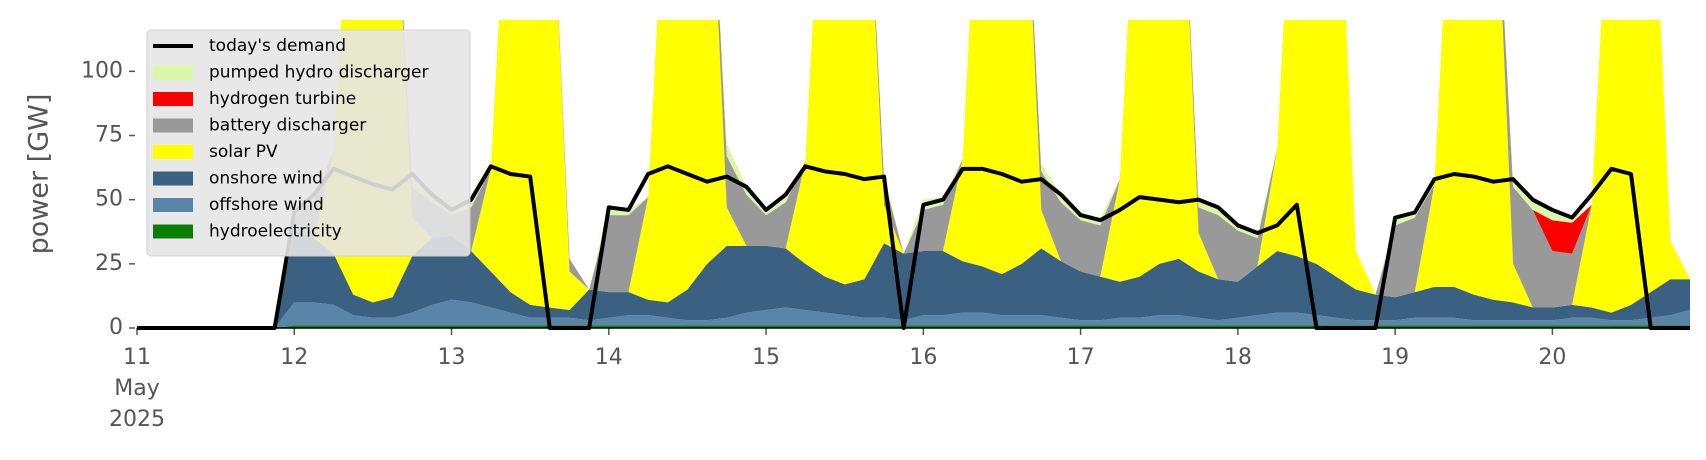 Image resolution: width=1706 pixels, height=460 pixels. I want to click on legend-box, so click(308, 143).